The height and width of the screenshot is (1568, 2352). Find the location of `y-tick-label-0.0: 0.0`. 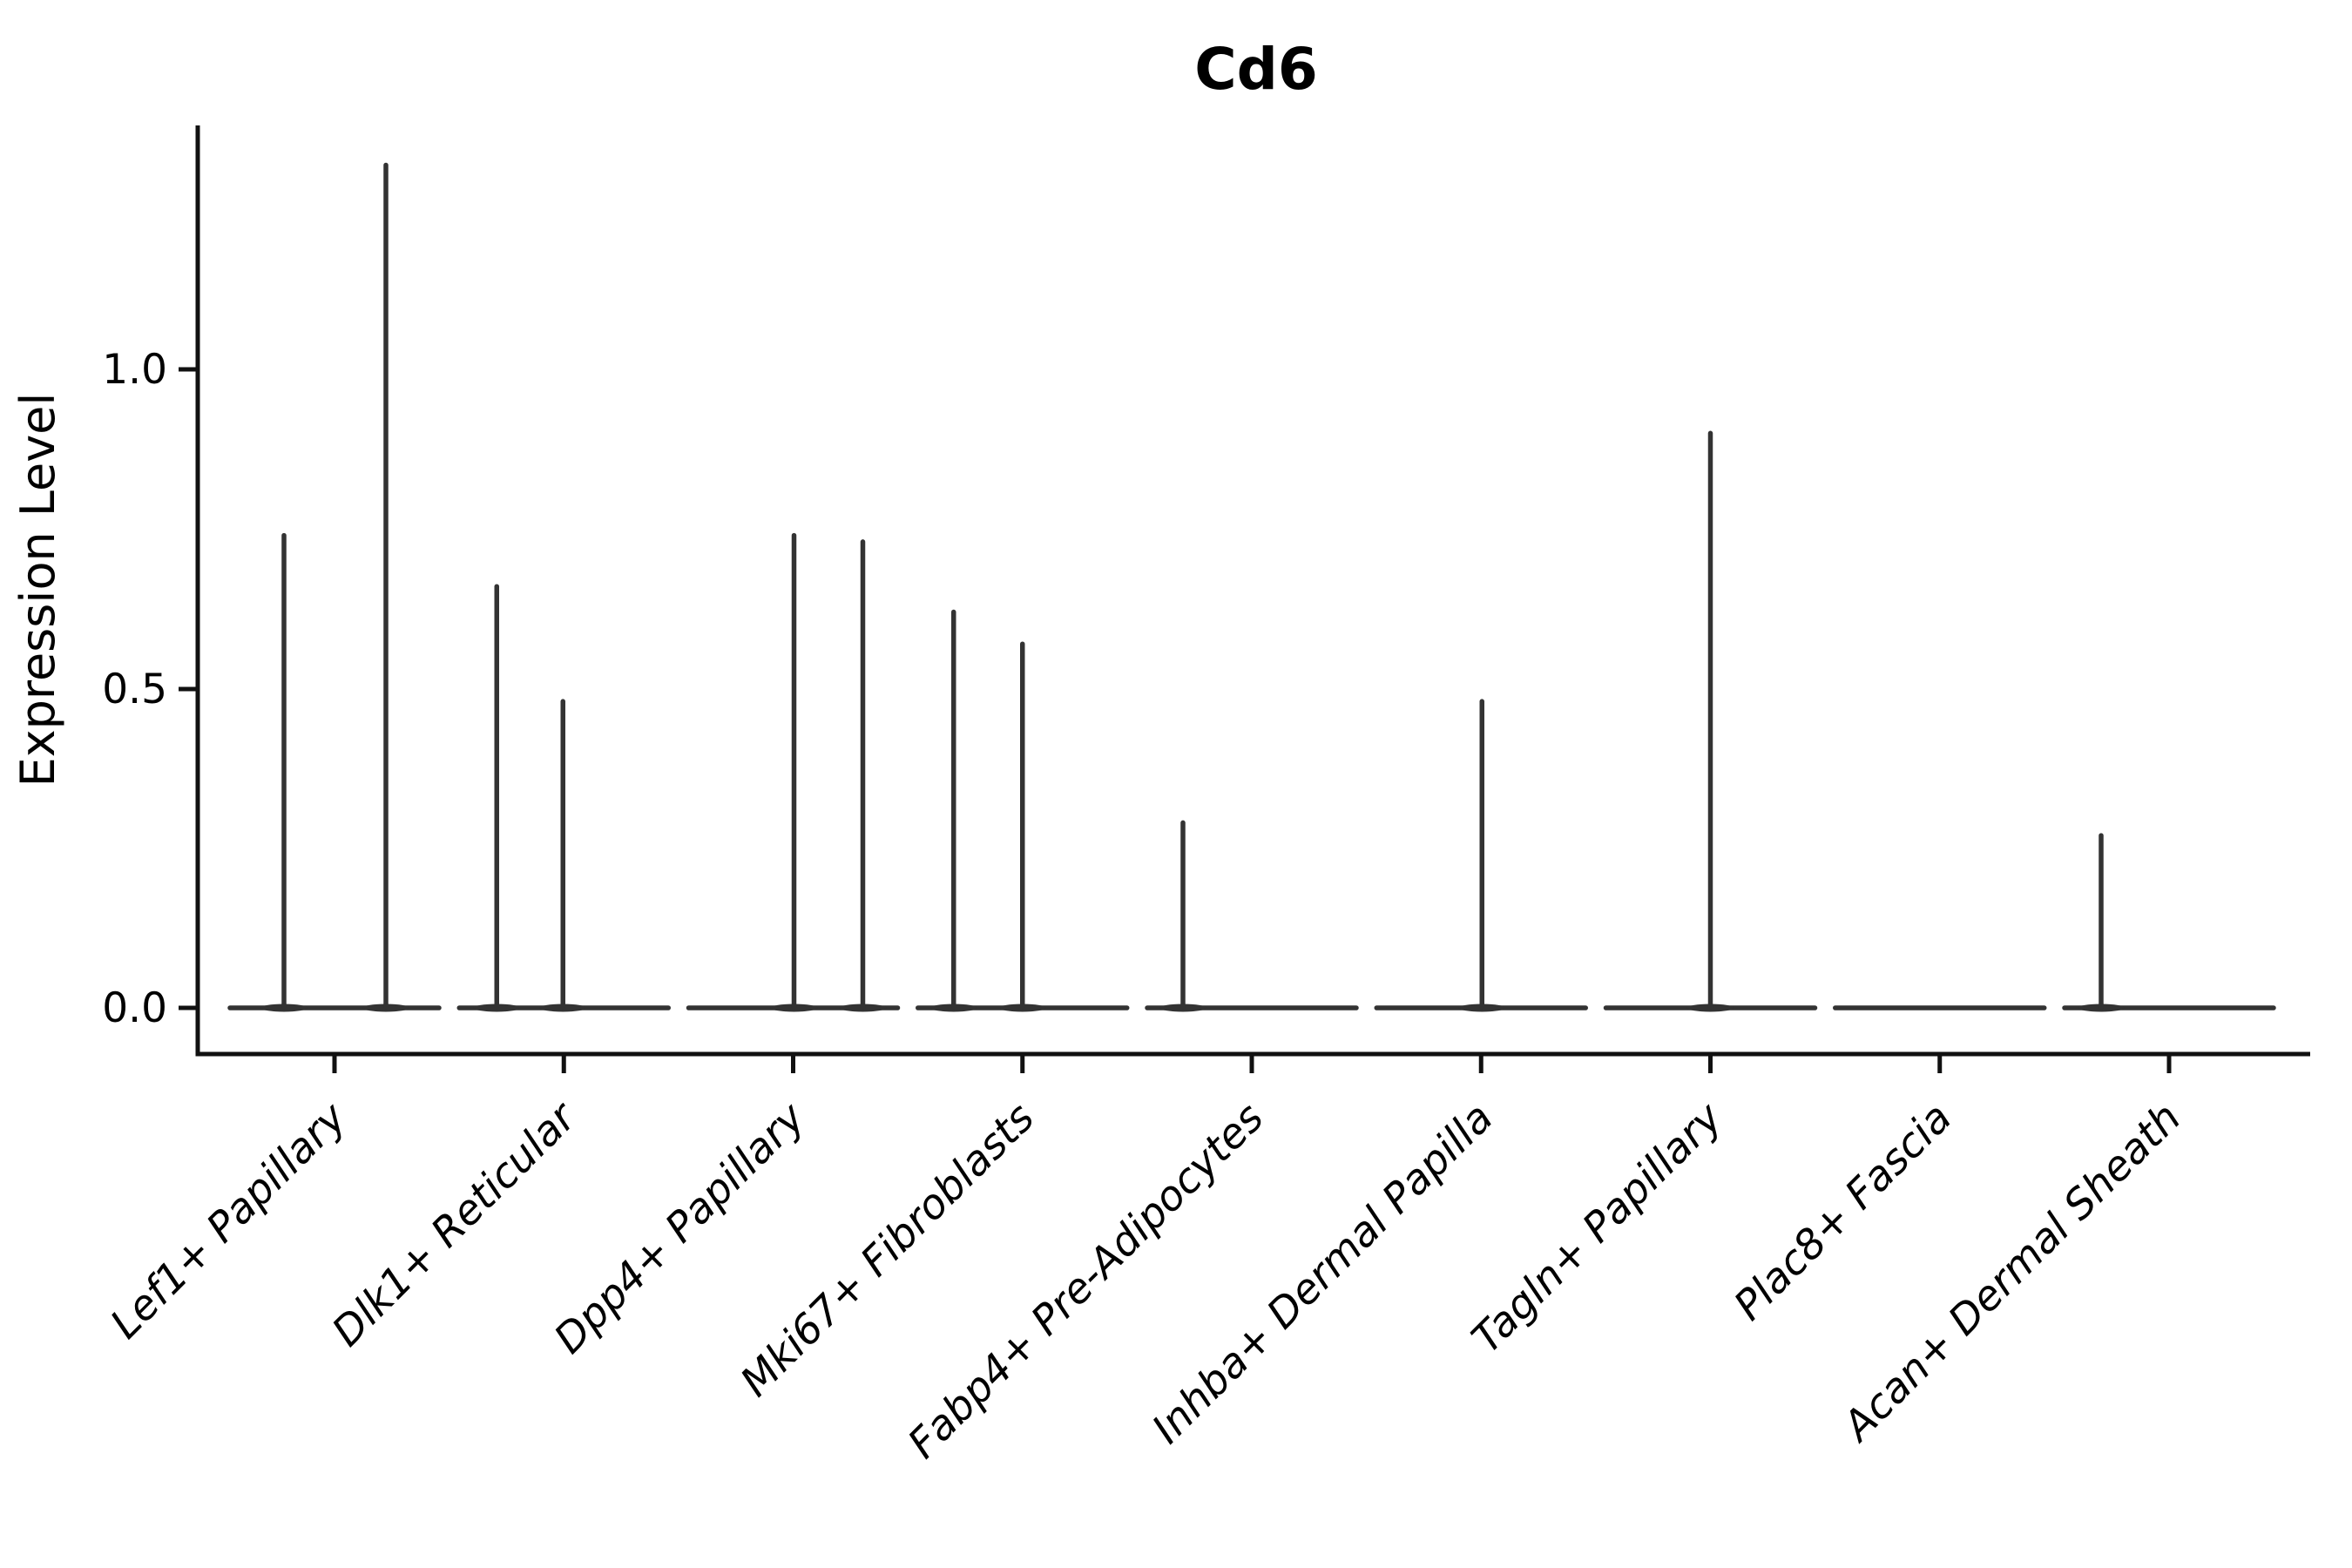

y-tick-label-0.0: 0.0 is located at coordinates (134, 1008).